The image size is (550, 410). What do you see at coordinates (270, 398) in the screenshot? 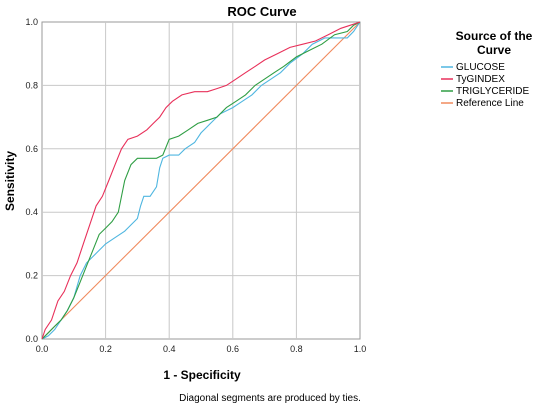
I see `footnote: Diagonal segments are produced by ties.` at bounding box center [270, 398].